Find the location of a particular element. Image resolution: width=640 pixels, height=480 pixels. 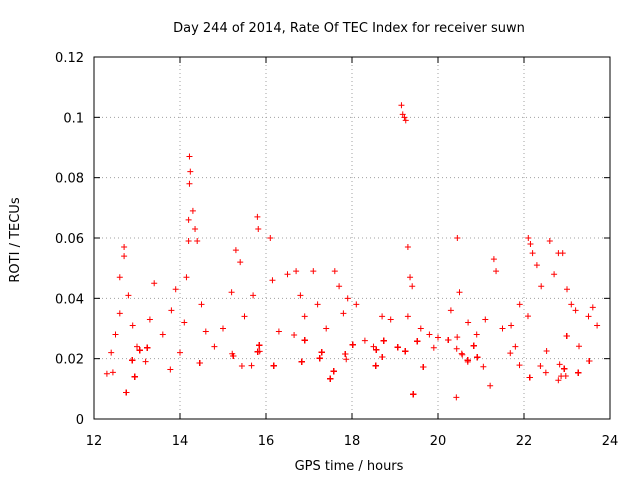

x-tick-label: 16 is located at coordinates (266, 441).